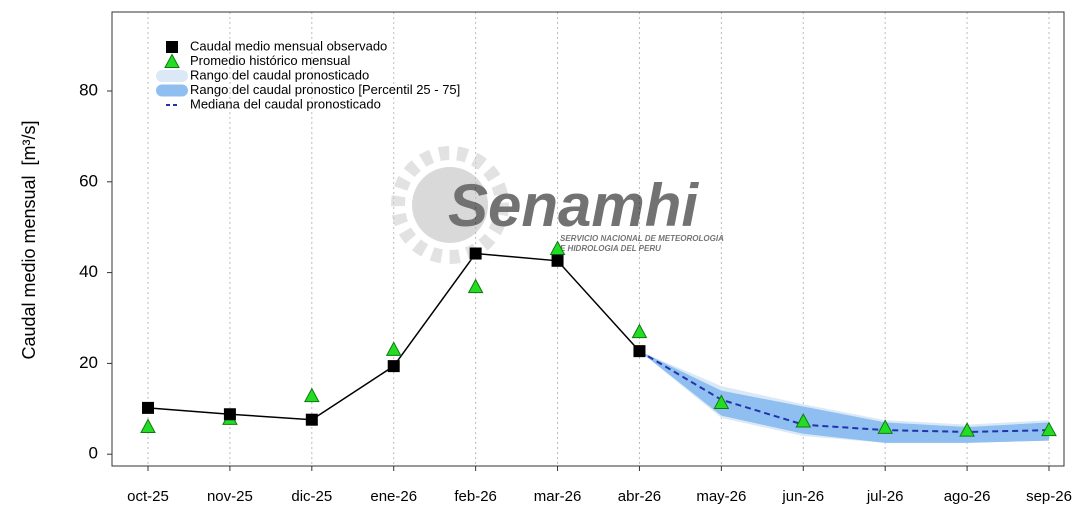 This screenshot has height=508, width=1076. I want to click on x-tick-label: jun-26, so click(802, 496).